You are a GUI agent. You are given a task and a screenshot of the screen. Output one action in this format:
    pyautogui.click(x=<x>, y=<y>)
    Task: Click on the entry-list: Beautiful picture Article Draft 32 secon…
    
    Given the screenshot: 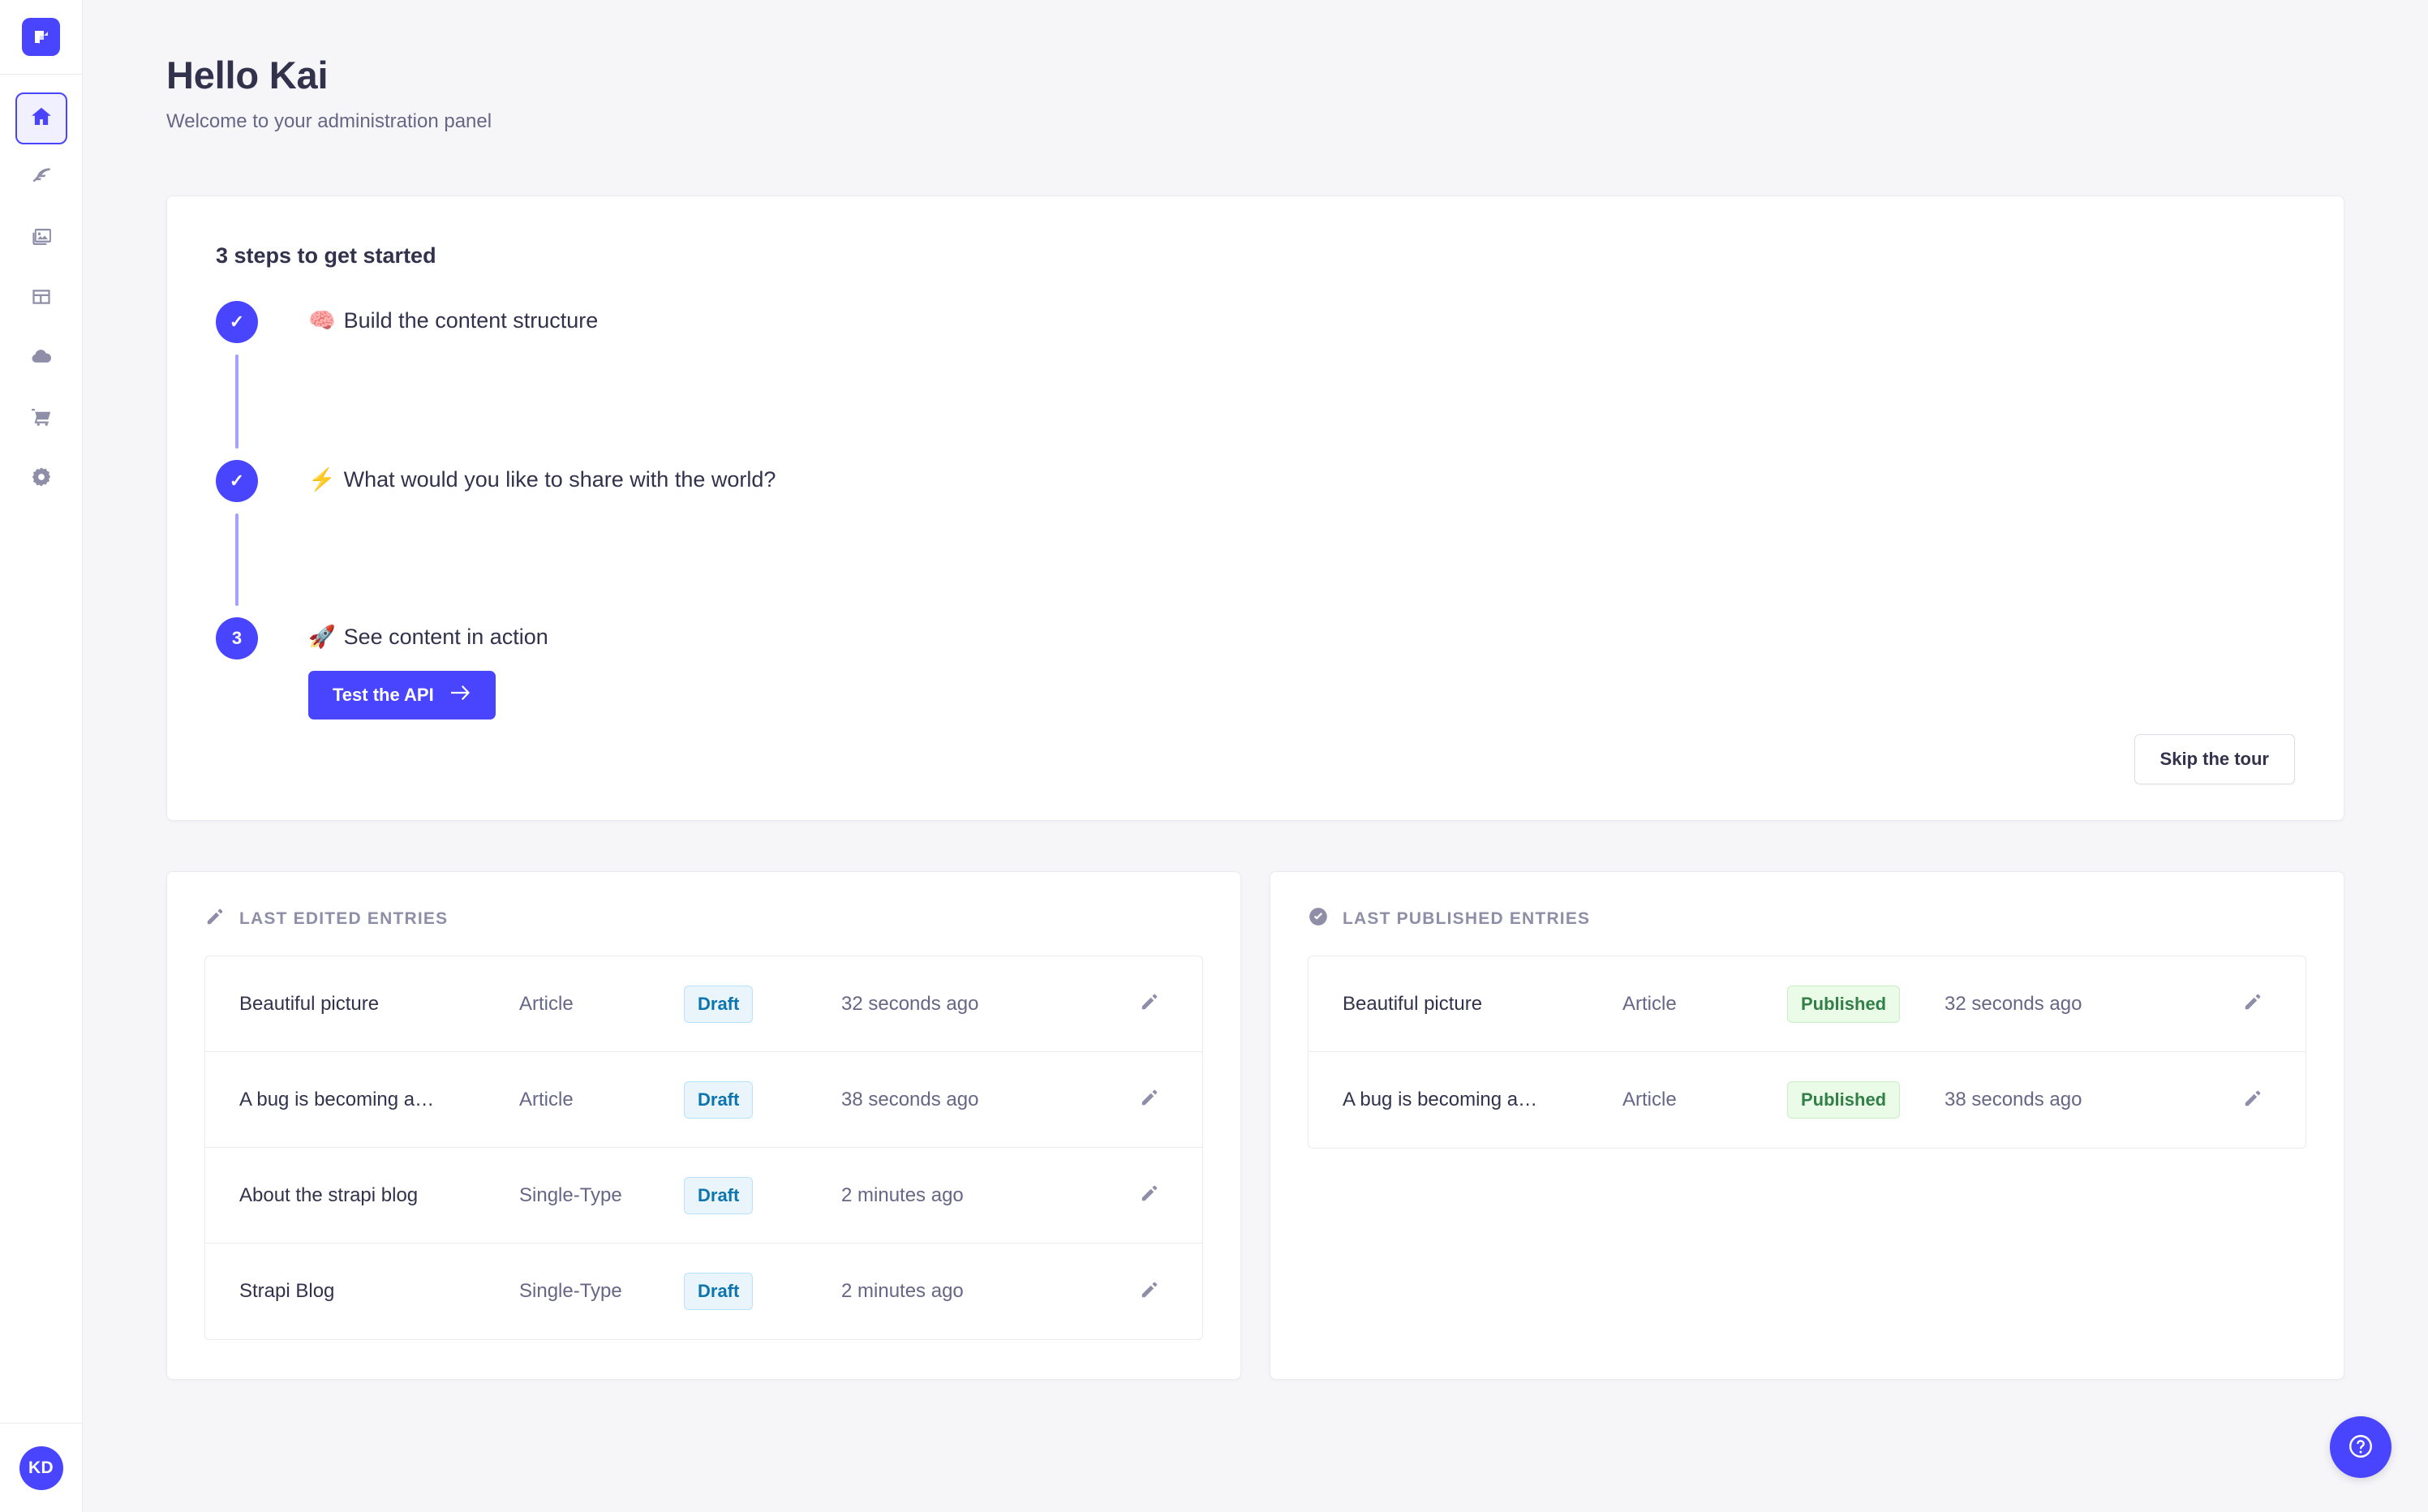 What is the action you would take?
    pyautogui.click(x=703, y=1148)
    